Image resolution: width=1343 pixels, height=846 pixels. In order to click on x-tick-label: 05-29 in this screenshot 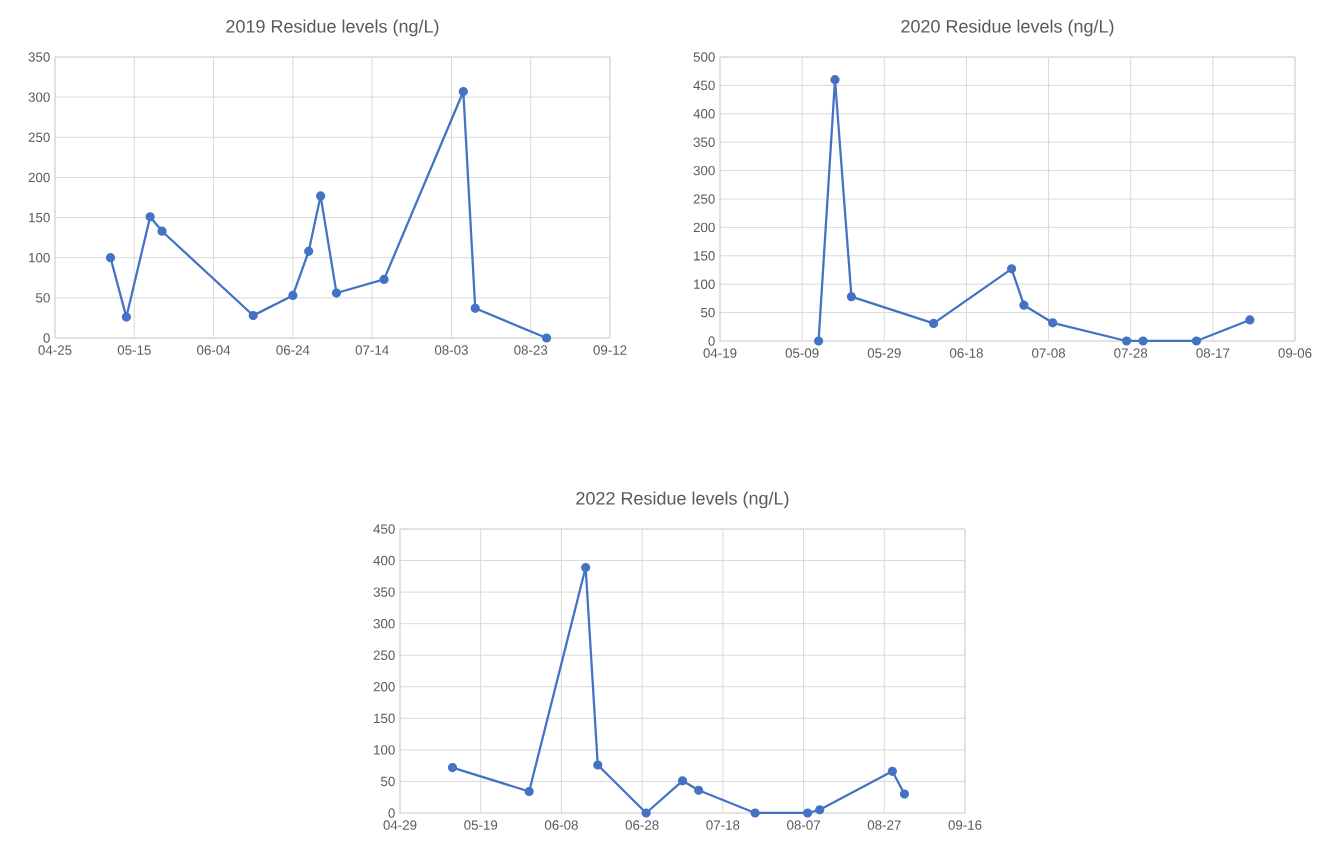, I will do `click(884, 353)`.